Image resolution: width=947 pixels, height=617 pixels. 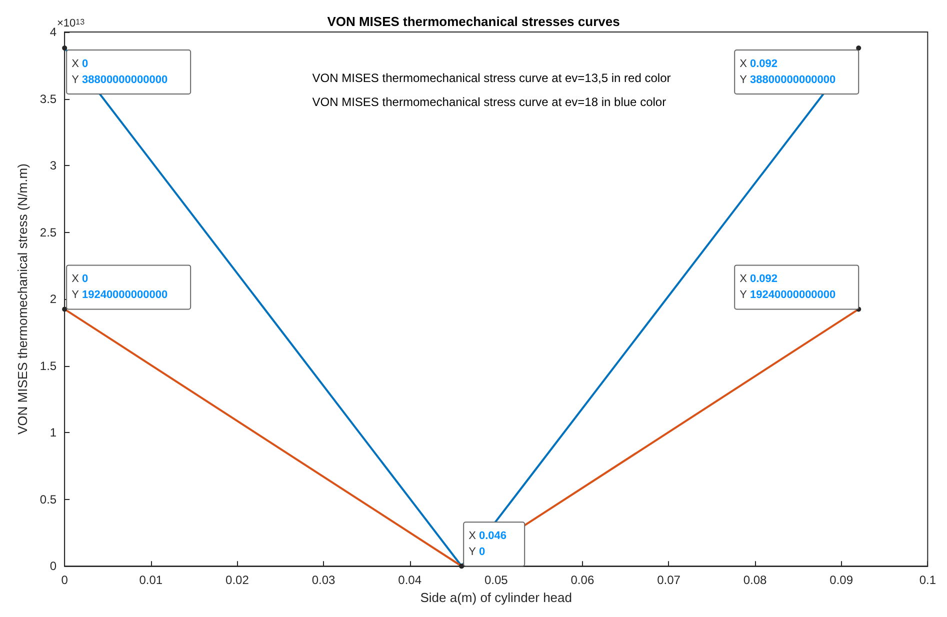 What do you see at coordinates (48, 99) in the screenshot?
I see `y-tick-label: 3.5` at bounding box center [48, 99].